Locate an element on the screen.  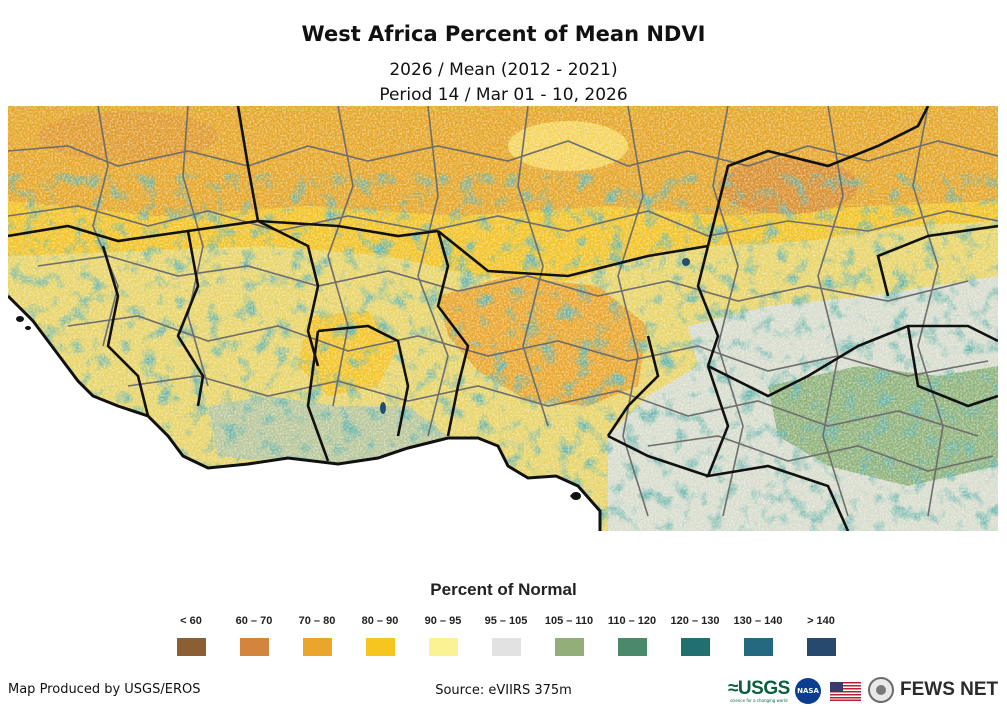
legend-label: 130 – 140 is located at coordinates (758, 621).